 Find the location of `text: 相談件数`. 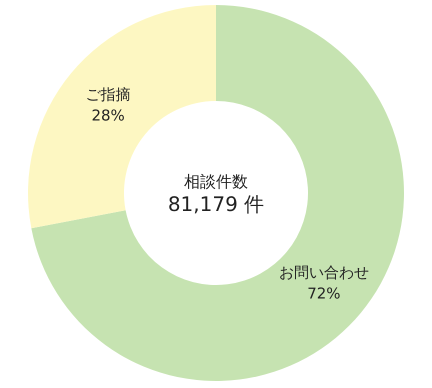

text: 相談件数 is located at coordinates (216, 181).